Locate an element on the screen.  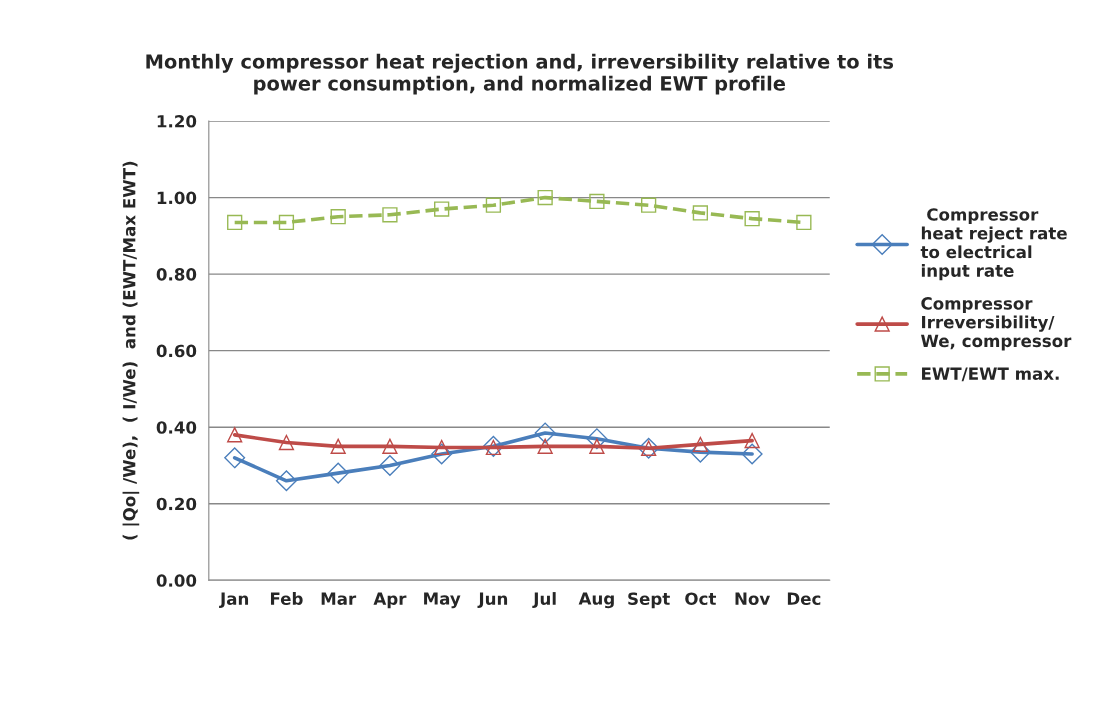
x-tick-label: Dec is located at coordinates (804, 598).